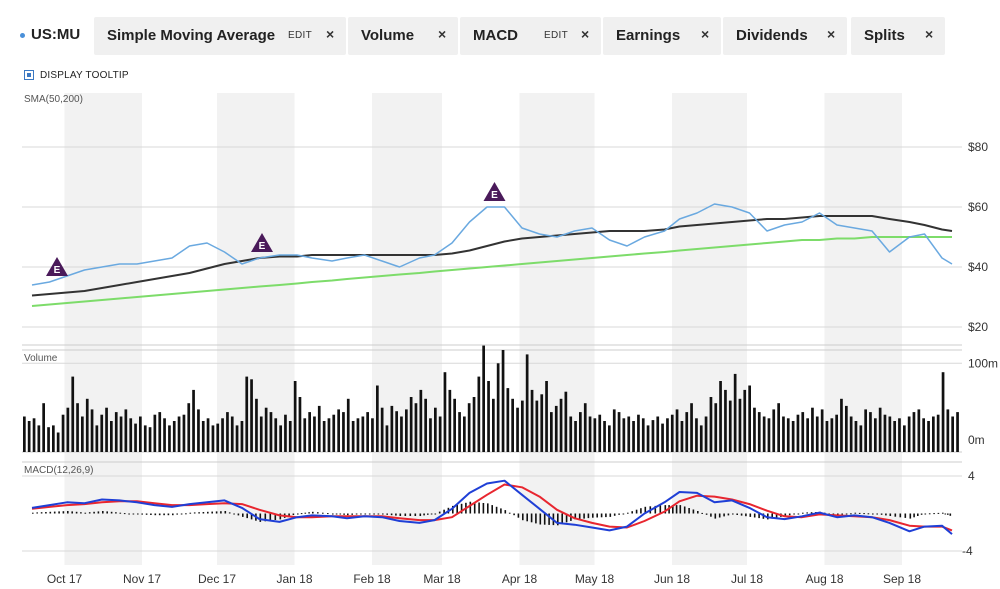 This screenshot has width=1000, height=589. I want to click on macd-lines, so click(492, 507).